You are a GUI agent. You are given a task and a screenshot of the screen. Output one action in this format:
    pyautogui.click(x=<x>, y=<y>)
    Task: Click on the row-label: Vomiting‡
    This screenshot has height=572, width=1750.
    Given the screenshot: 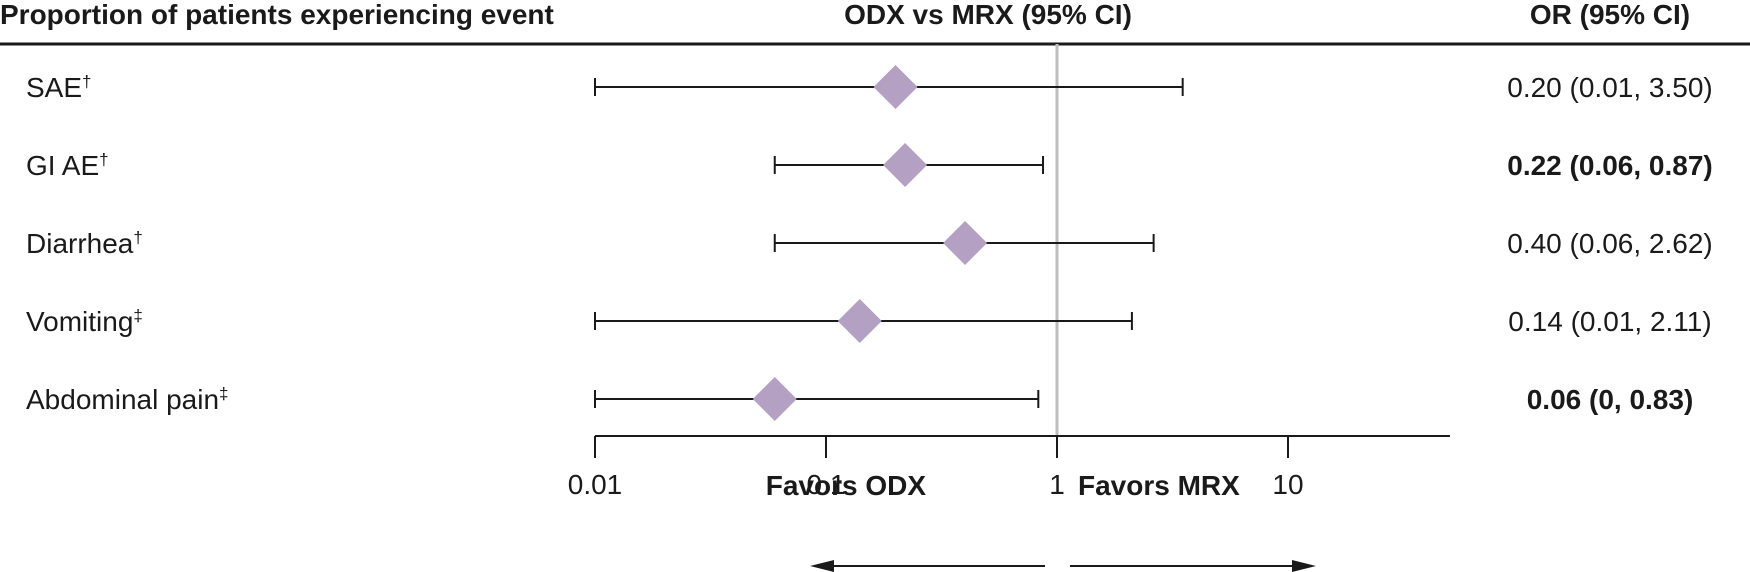 What is the action you would take?
    pyautogui.click(x=84, y=321)
    